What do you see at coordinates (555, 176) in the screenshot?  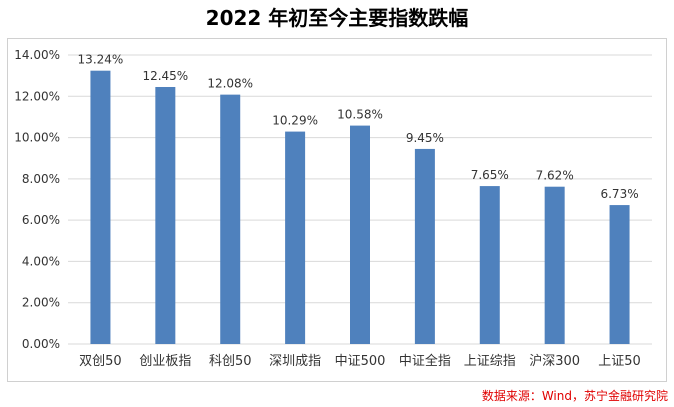 I see `data-label: 7.62%` at bounding box center [555, 176].